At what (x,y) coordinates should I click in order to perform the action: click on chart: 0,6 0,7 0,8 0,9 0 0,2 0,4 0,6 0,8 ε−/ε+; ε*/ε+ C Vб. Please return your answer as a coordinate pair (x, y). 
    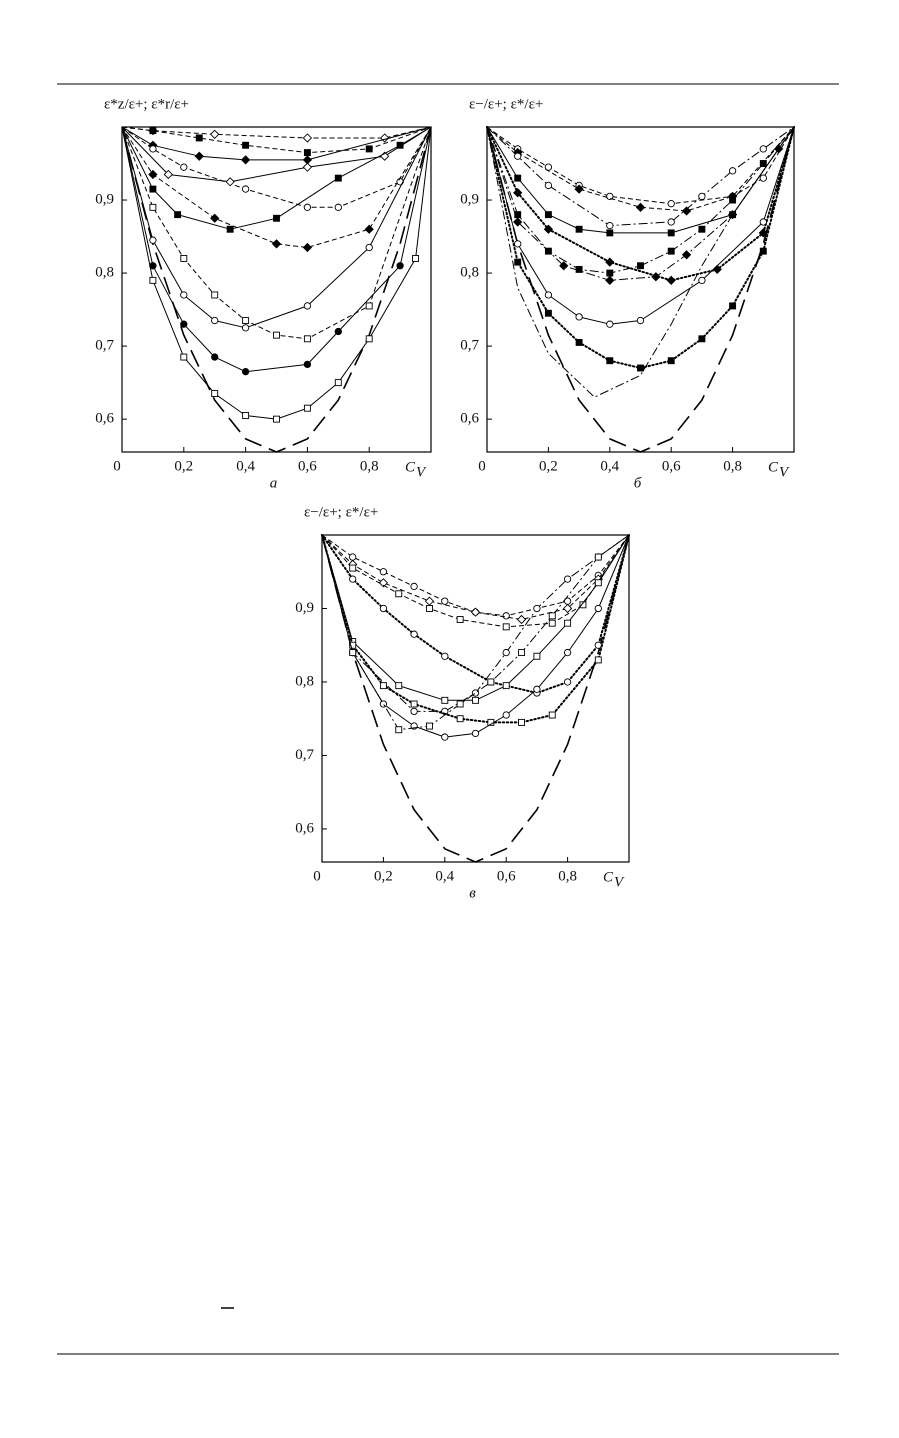
    Looking at the image, I should click on (627, 293).